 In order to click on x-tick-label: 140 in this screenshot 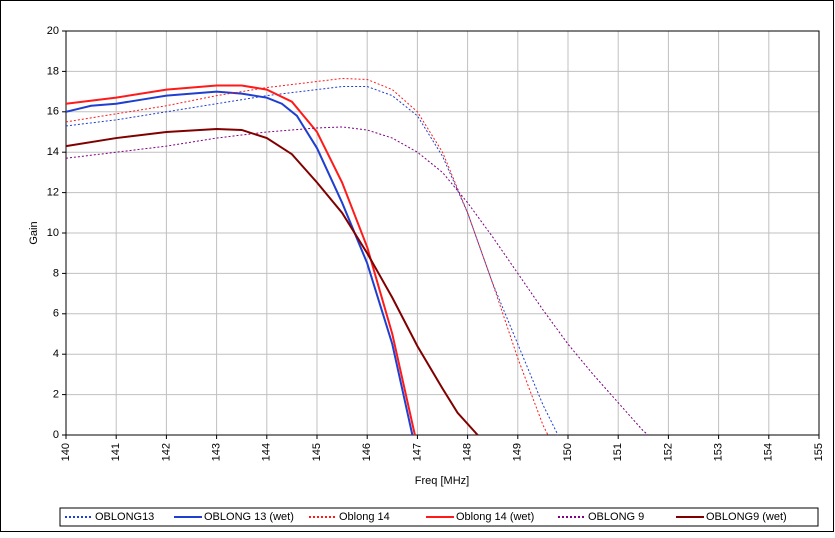, I will do `click(66, 452)`.